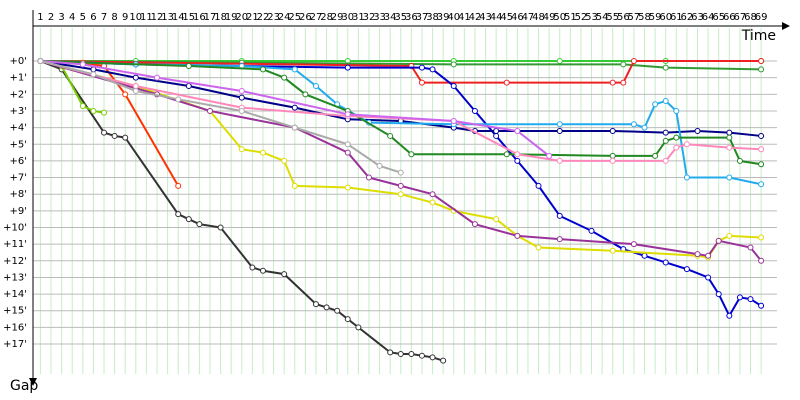 This screenshot has width=800, height=400. I want to click on x-tick-label: 60, so click(665, 17).